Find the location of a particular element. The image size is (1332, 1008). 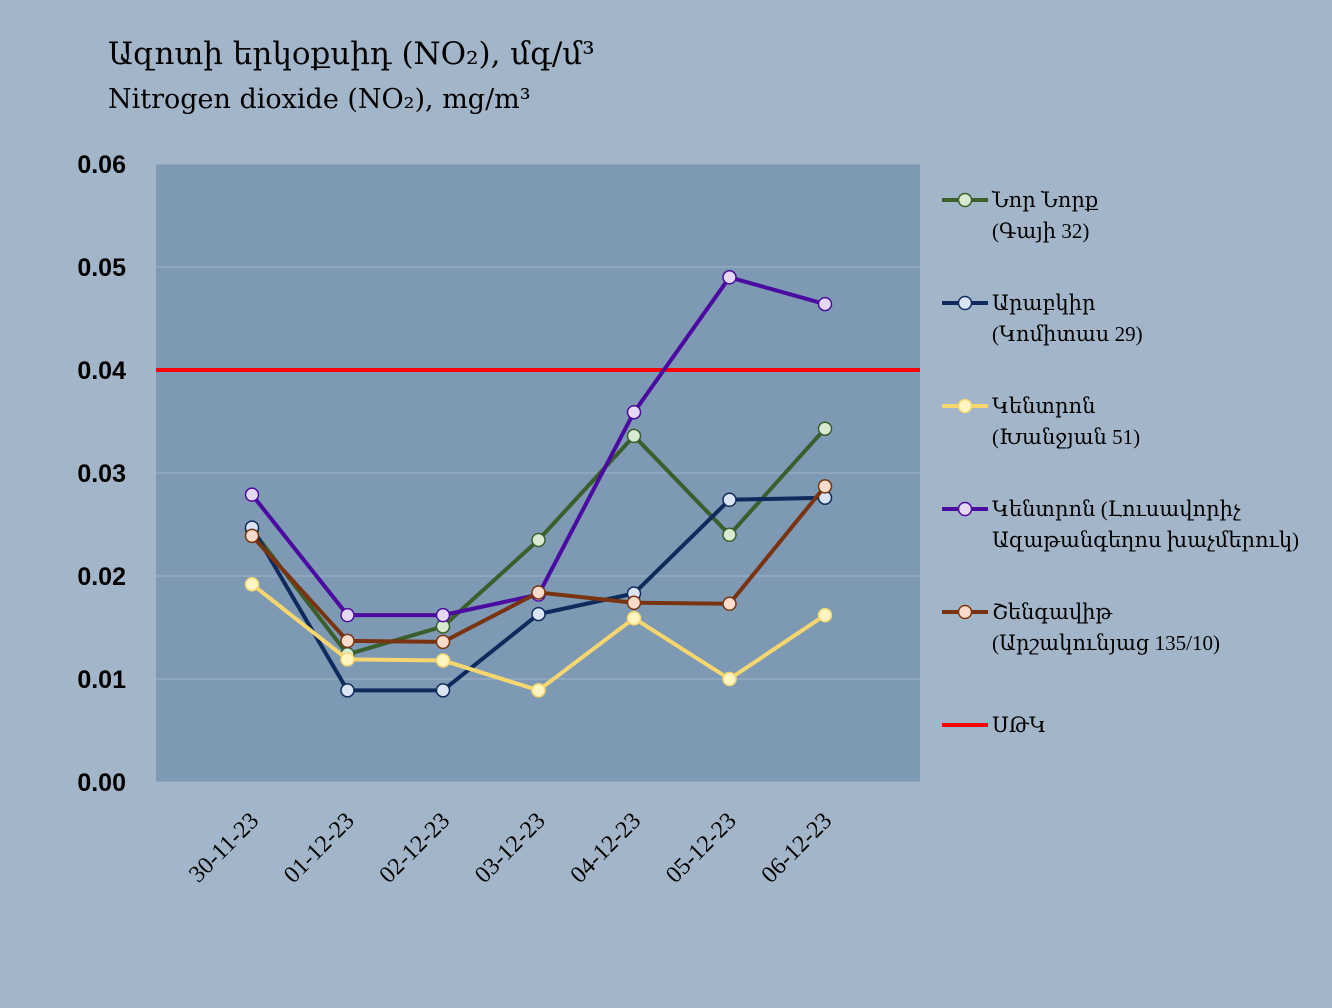

y-tick-label: 0.00 is located at coordinates (101, 783).